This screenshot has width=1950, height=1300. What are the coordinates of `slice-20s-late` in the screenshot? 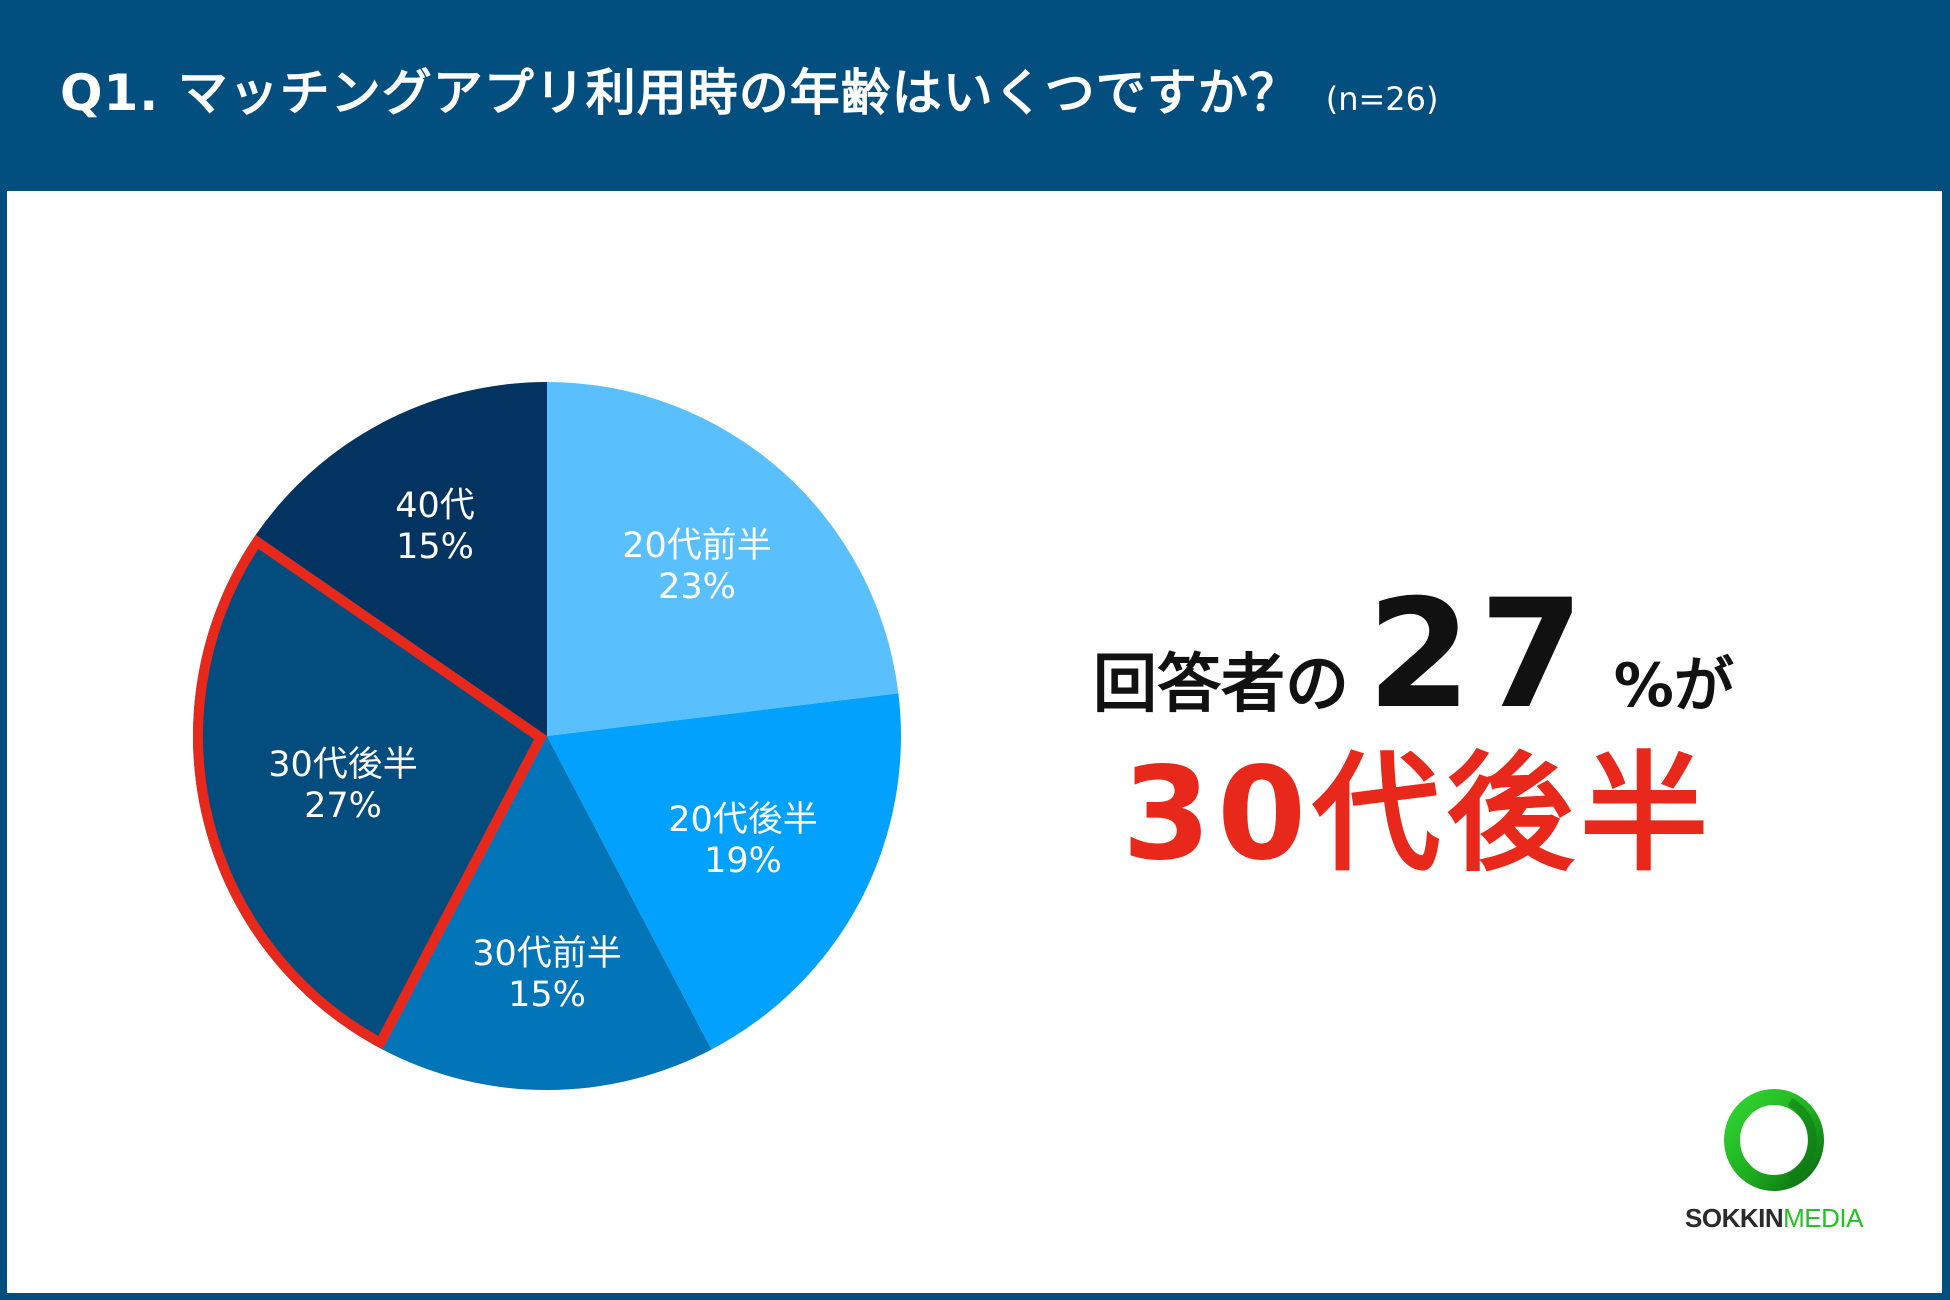 It's located at (724, 871).